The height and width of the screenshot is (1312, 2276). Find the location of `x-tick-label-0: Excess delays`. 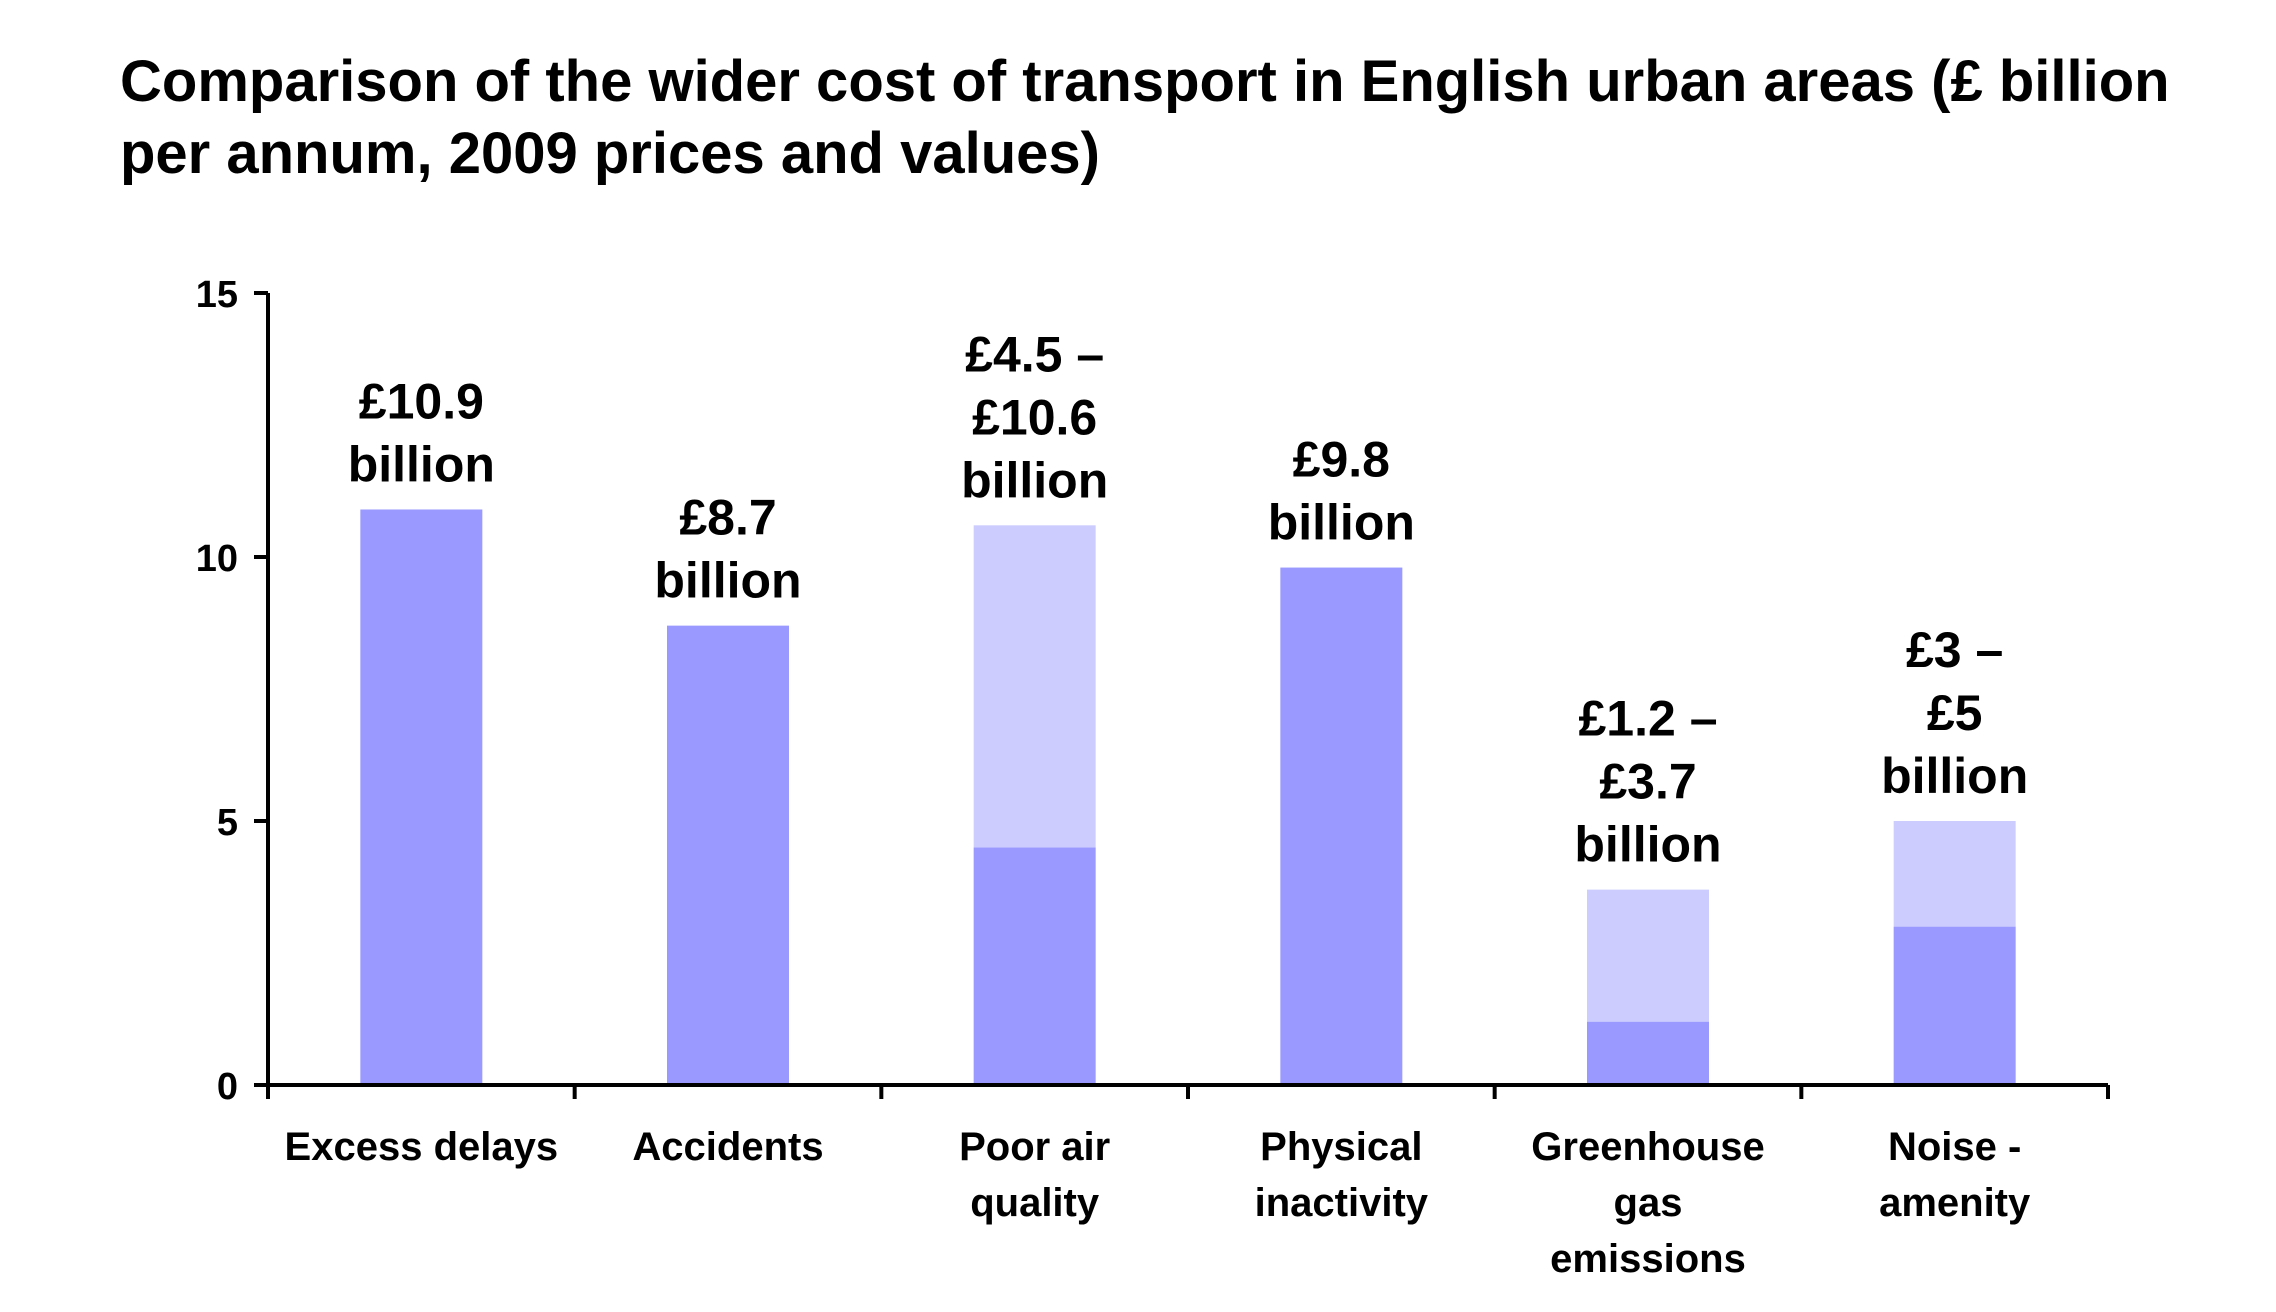

x-tick-label-0: Excess delays is located at coordinates (422, 1147).